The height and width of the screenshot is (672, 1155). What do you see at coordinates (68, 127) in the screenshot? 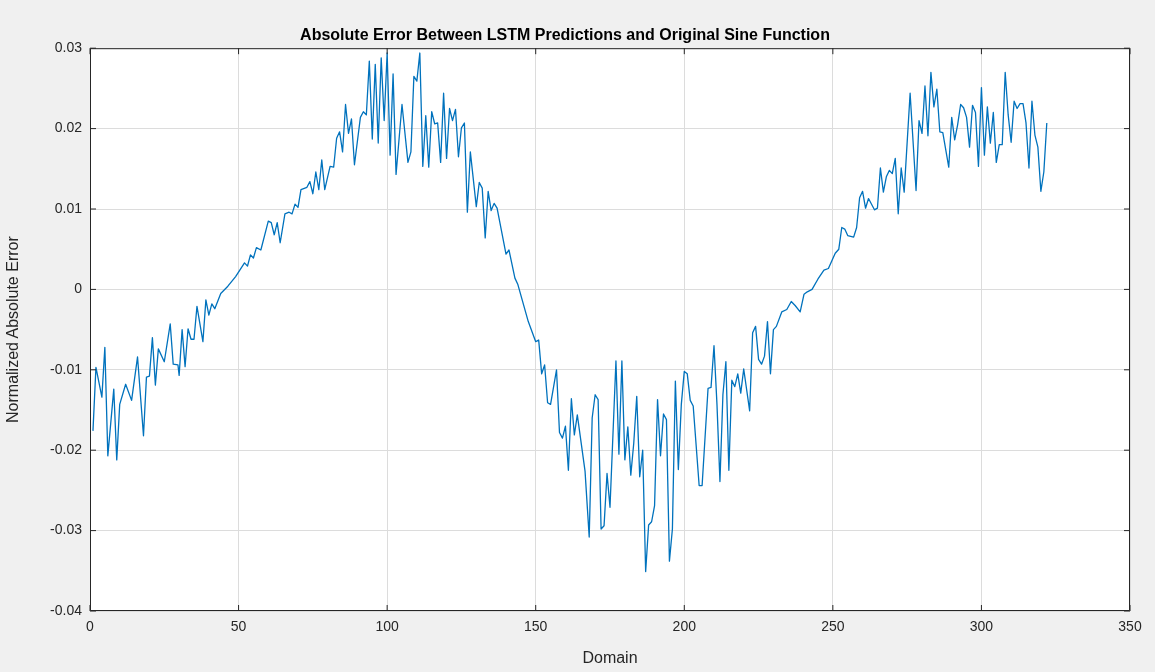
I see `y-tick-label: 0.02` at bounding box center [68, 127].